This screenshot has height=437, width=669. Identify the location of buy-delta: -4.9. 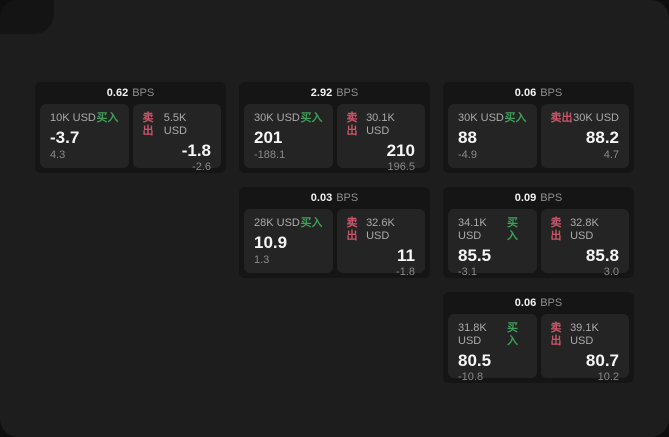
(467, 155).